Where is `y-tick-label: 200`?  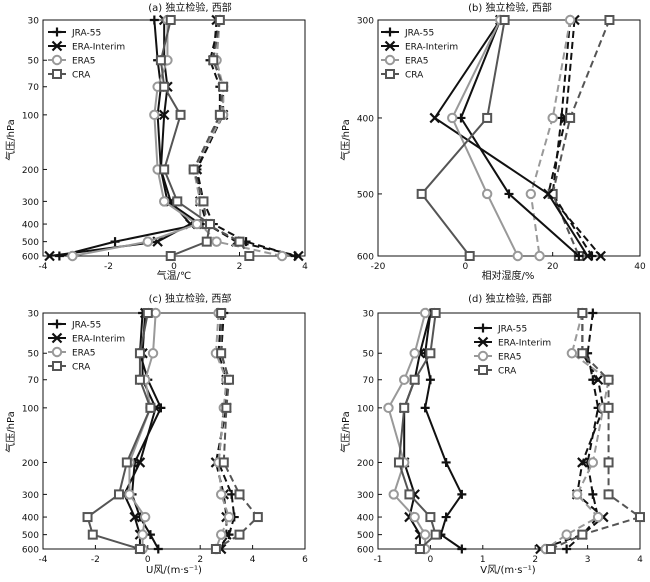 y-tick-label: 200 is located at coordinates (30, 171).